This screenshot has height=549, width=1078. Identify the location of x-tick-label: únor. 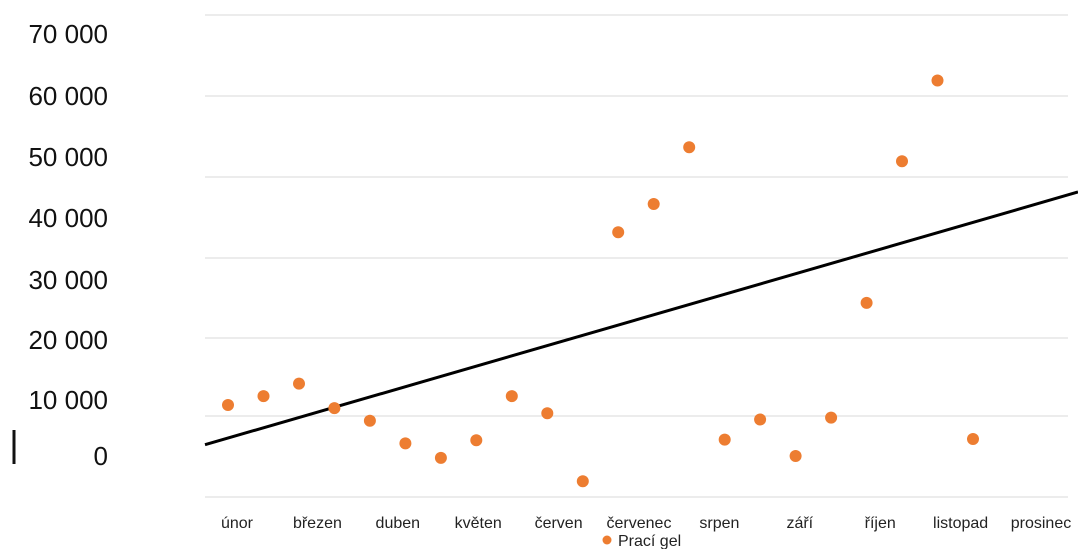
(237, 523).